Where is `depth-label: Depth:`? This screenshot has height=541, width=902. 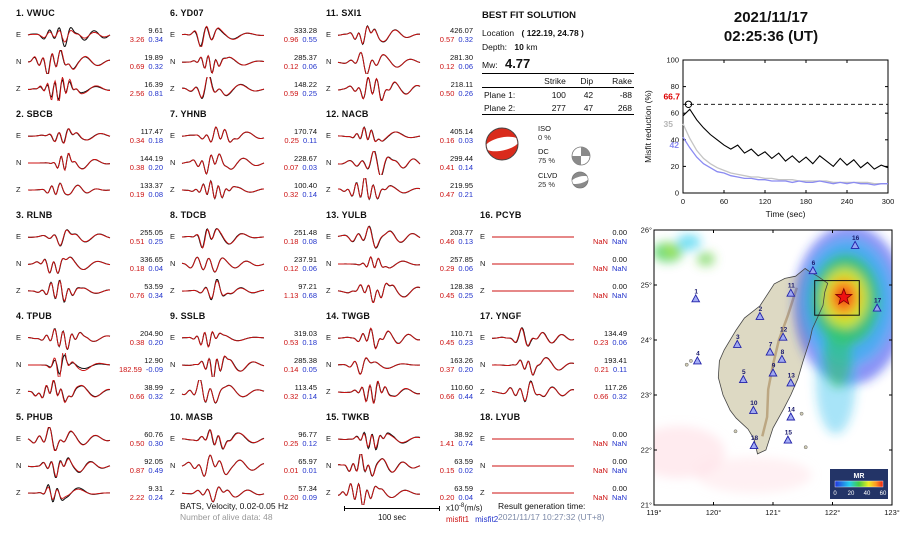
depth-label: Depth: is located at coordinates (495, 47).